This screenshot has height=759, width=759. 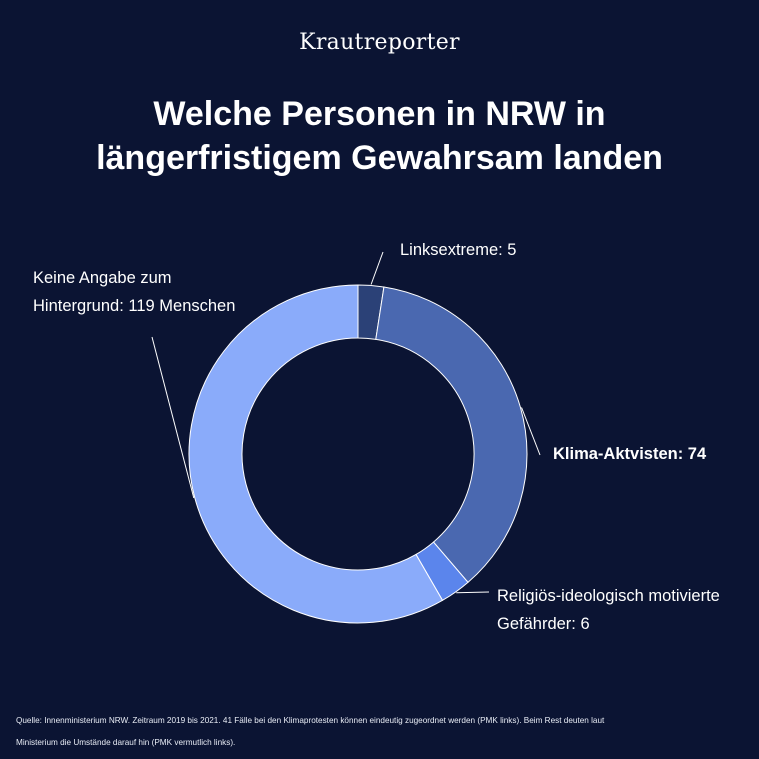 What do you see at coordinates (608, 596) in the screenshot?
I see `slice-label-religioes-gefaehrder-line-1: Religiös-ideologisch motivierte` at bounding box center [608, 596].